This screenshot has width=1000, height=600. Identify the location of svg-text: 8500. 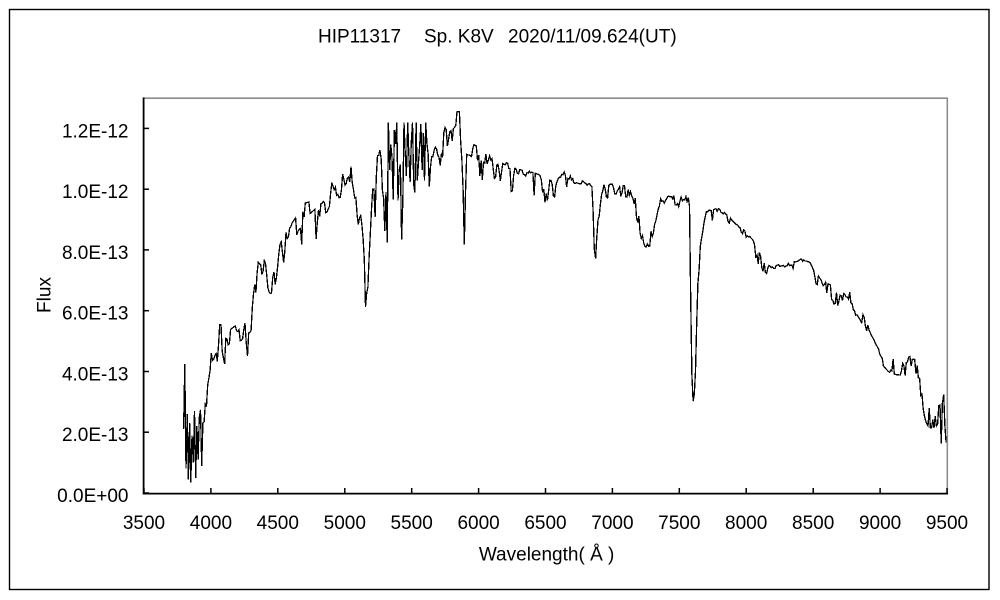
(813, 523).